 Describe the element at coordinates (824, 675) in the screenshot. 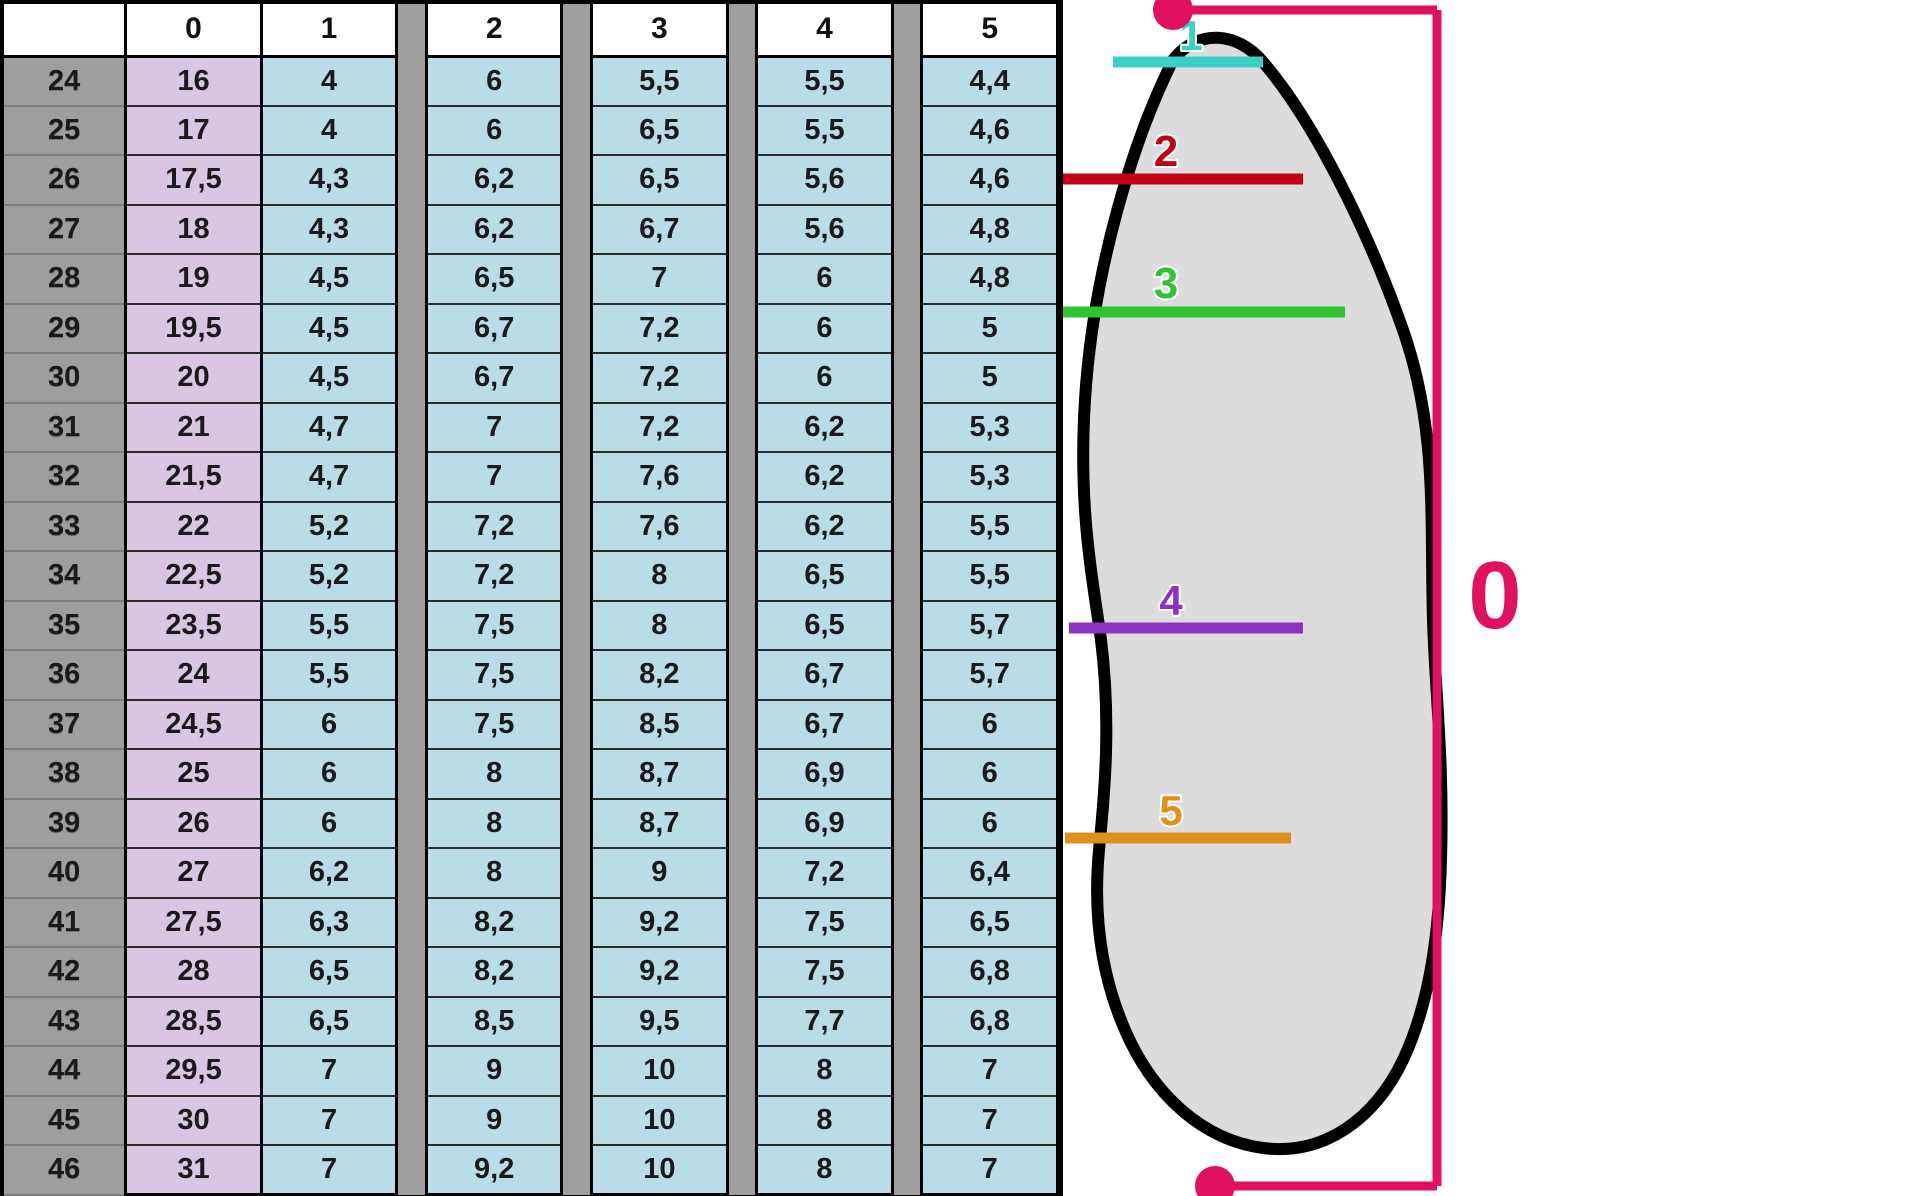

I see `table-cell: 6,7` at that location.